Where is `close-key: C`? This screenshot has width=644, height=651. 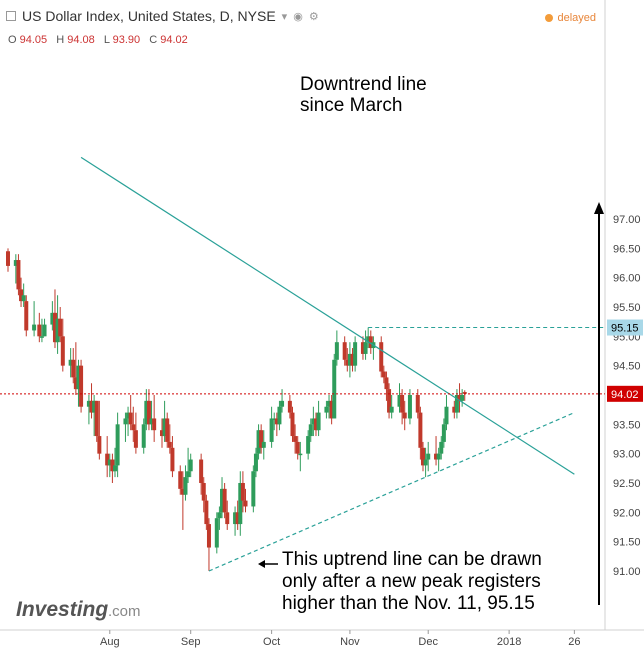
close-key: C is located at coordinates (153, 40).